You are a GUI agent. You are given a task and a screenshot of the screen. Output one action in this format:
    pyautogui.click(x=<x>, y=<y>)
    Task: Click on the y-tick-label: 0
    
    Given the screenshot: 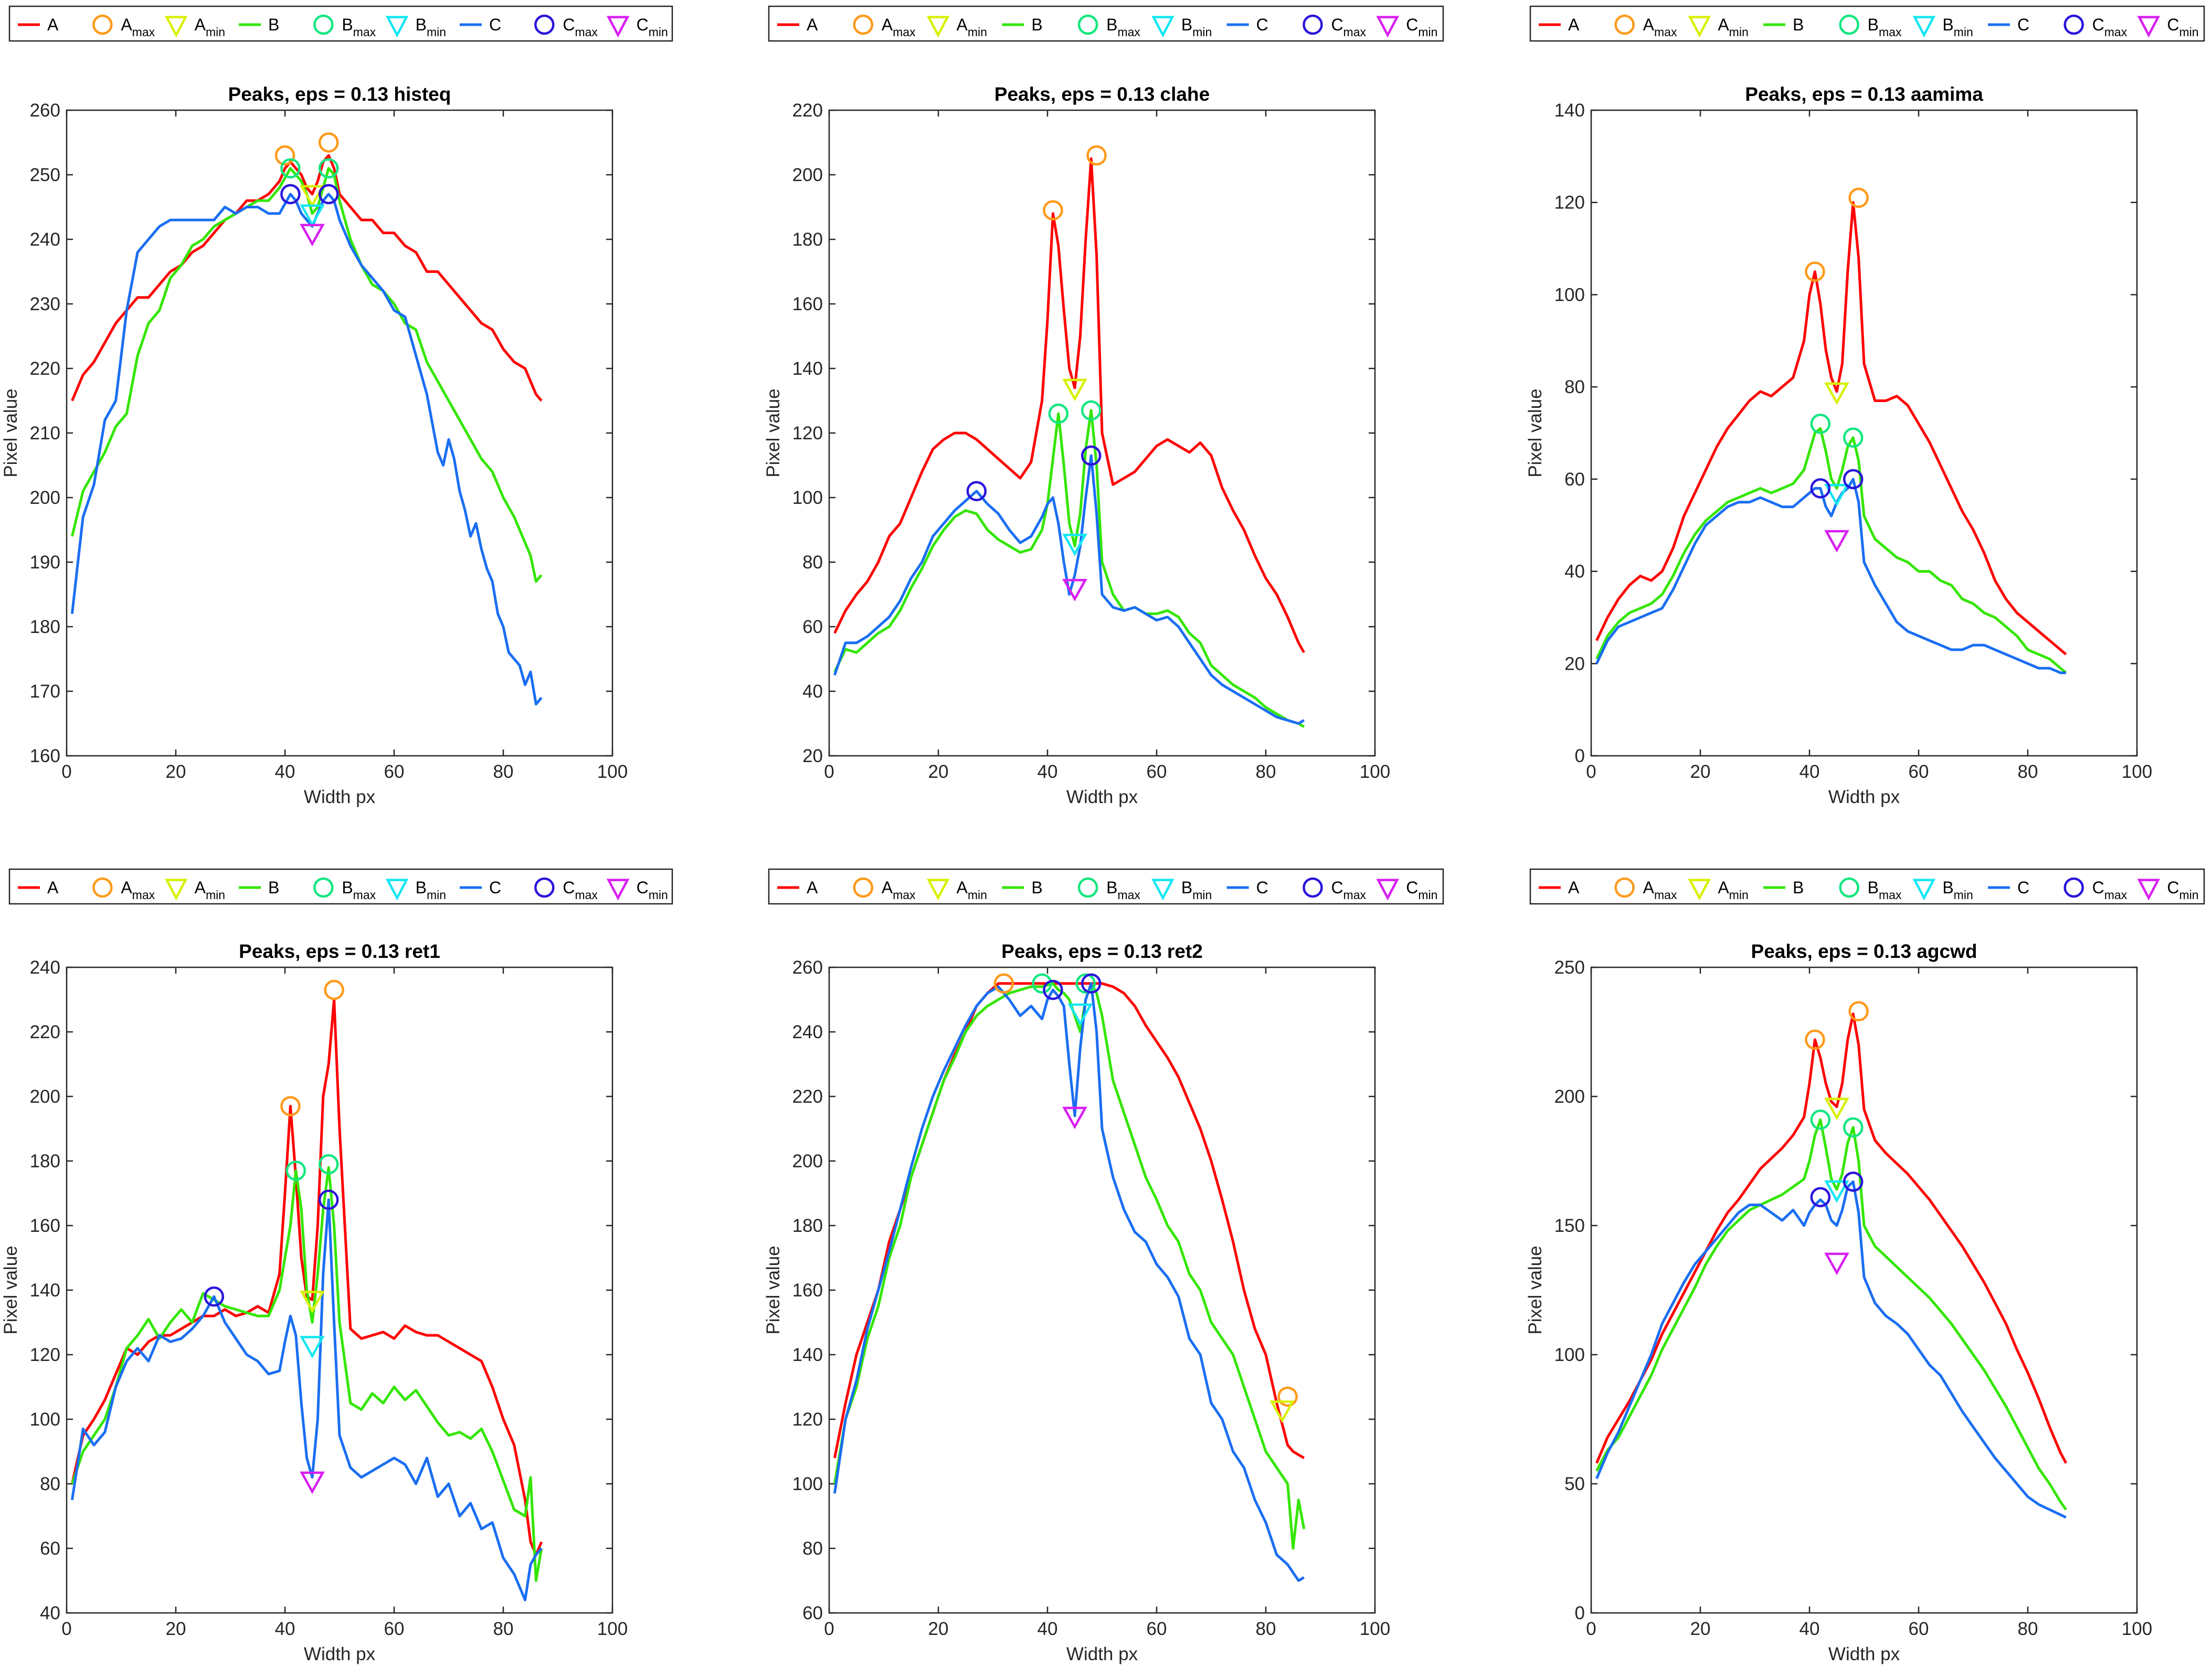 What is the action you would take?
    pyautogui.click(x=1580, y=756)
    